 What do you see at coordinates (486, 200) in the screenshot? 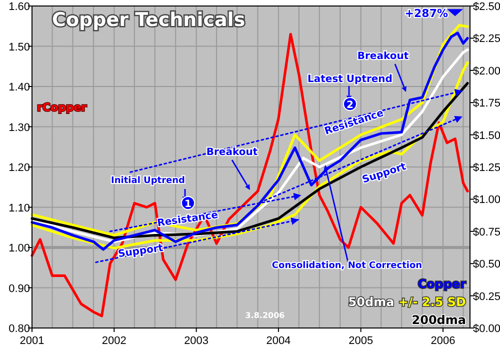
I see `y2-tick-label: $1.00` at bounding box center [486, 200].